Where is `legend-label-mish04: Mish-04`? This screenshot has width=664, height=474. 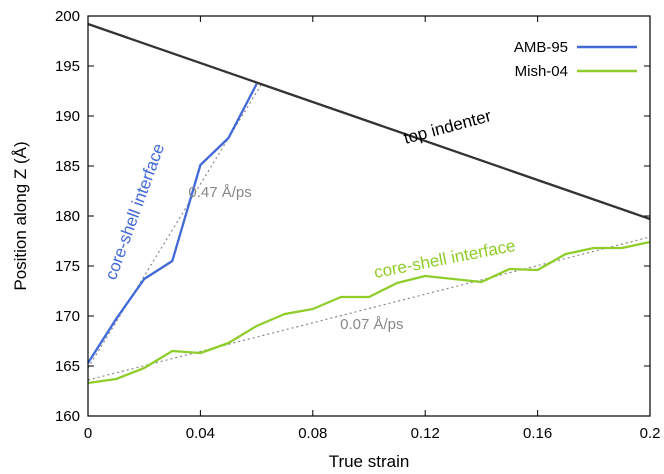 legend-label-mish04: Mish-04 is located at coordinates (541, 71).